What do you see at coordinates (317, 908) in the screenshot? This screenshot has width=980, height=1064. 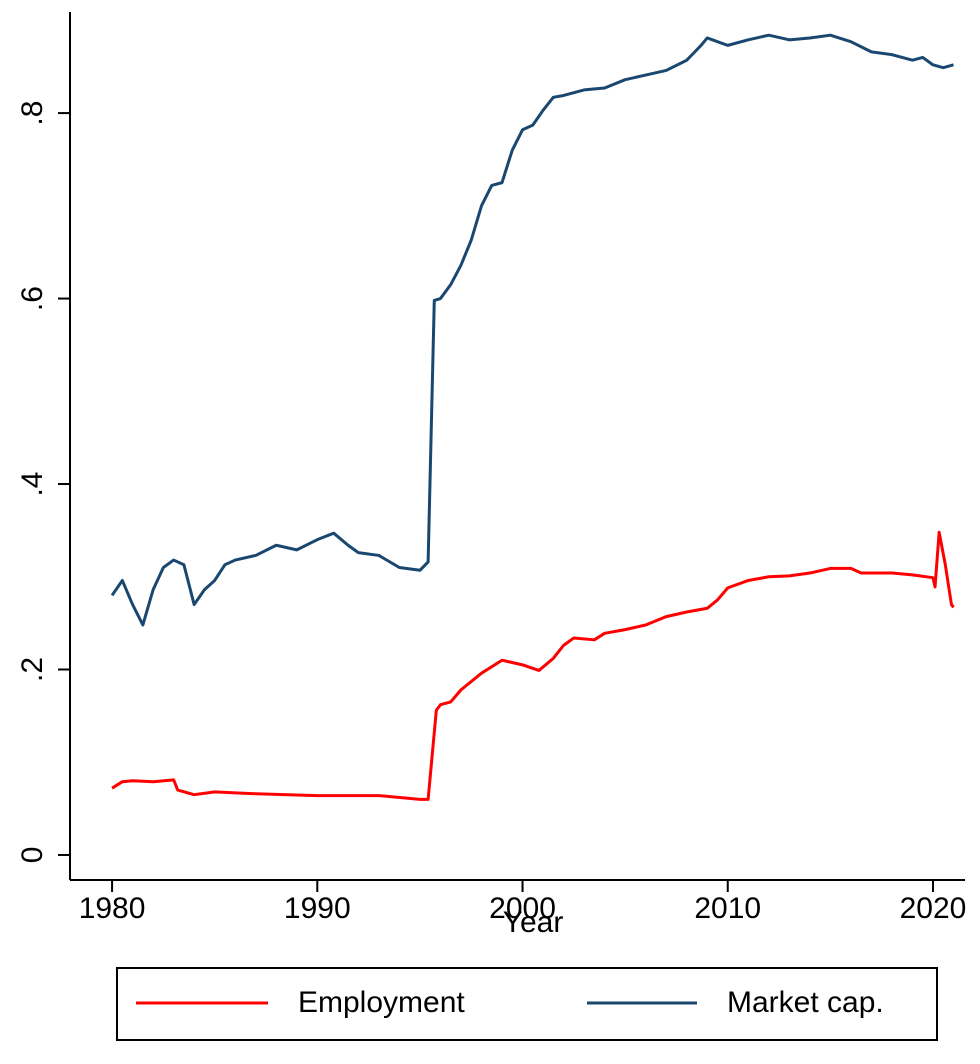 I see `x-tick-label: 1990` at bounding box center [317, 908].